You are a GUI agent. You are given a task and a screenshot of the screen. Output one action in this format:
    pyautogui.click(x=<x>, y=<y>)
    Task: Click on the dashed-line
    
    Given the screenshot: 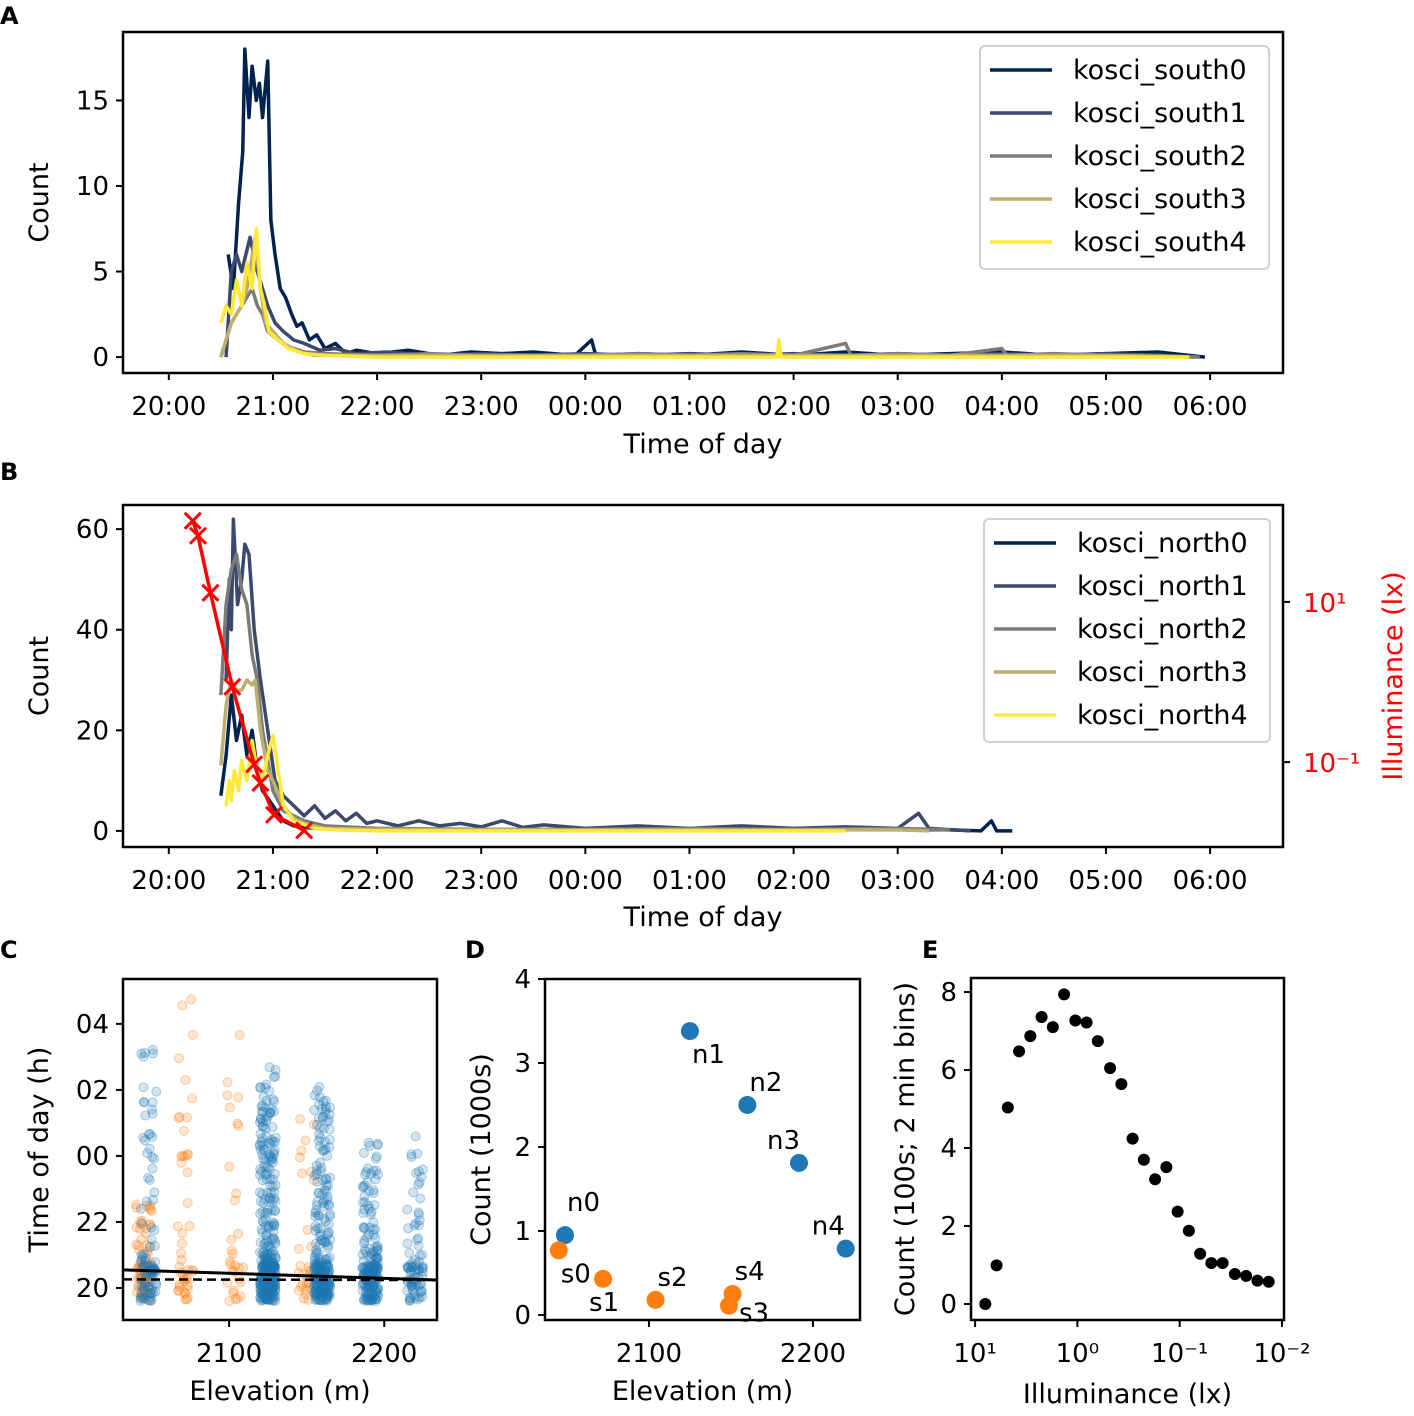 What is the action you would take?
    pyautogui.click(x=280, y=1280)
    